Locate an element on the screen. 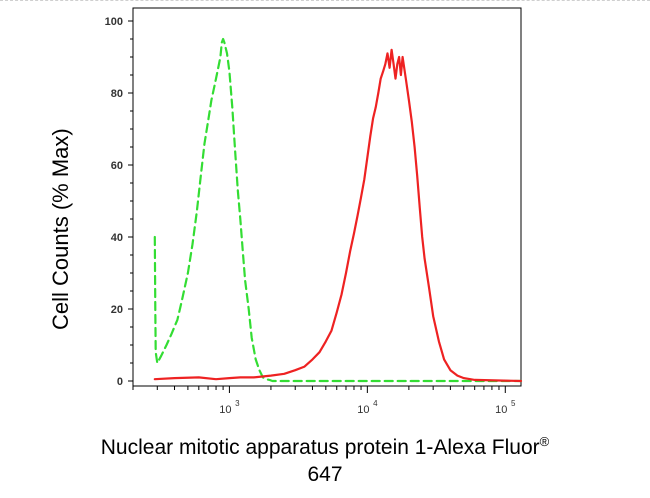  y-tick-label: 40 is located at coordinates (117, 238).